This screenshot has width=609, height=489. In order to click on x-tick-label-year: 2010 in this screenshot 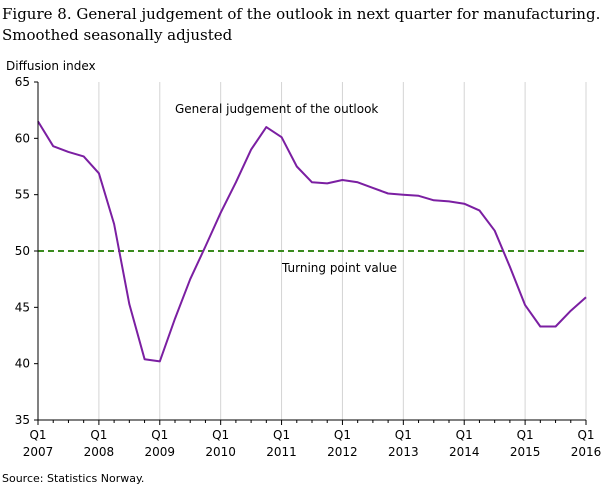, I will do `click(220, 452)`.